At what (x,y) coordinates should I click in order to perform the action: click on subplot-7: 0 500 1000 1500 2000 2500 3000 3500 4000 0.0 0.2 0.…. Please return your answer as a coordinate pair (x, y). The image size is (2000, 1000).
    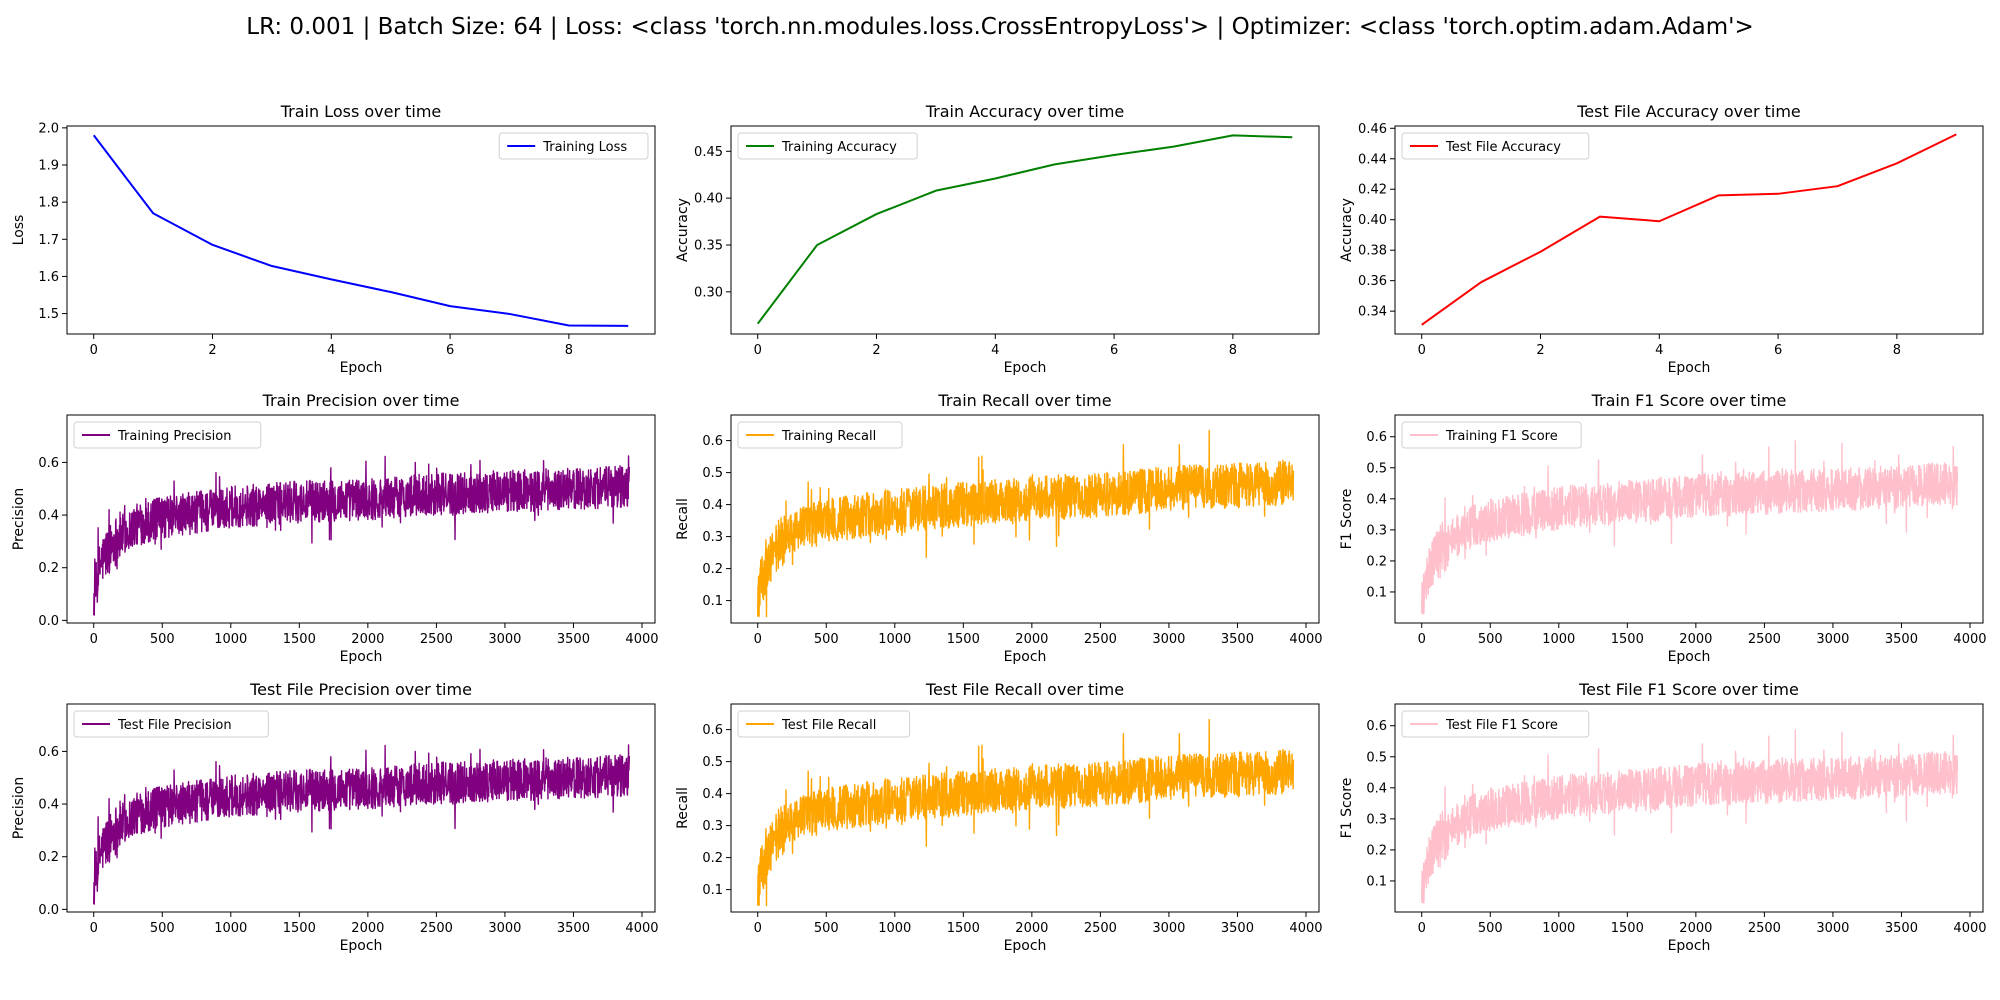
    Looking at the image, I should click on (335, 817).